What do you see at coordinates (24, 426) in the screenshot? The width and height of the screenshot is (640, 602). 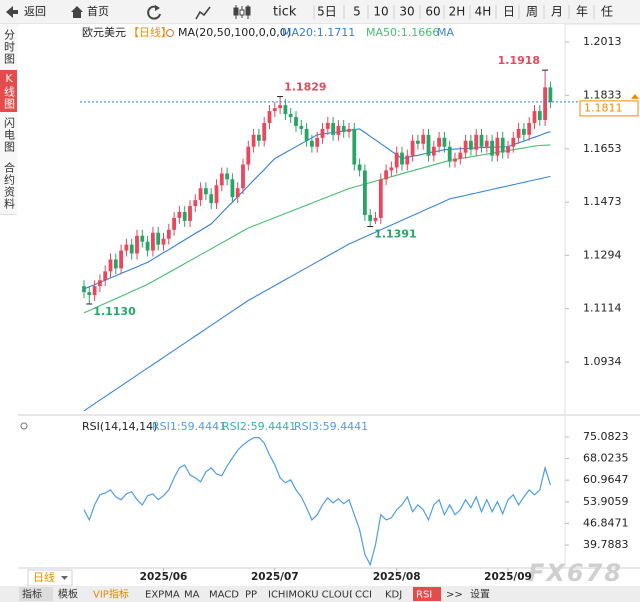 I see `rsi-settings-icon` at bounding box center [24, 426].